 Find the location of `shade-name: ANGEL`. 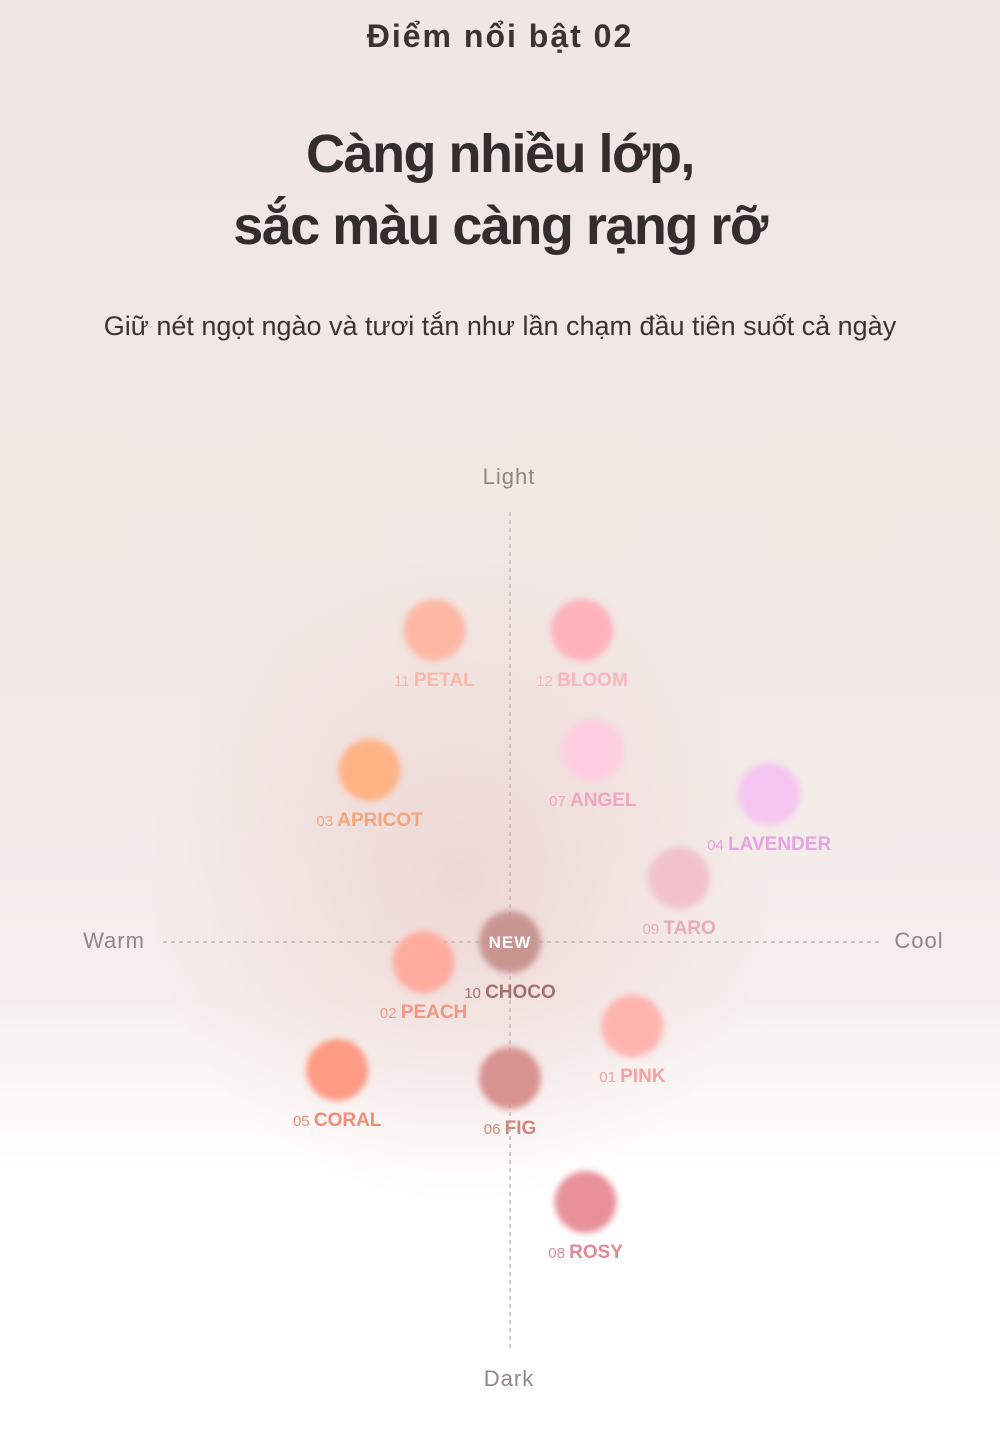

shade-name: ANGEL is located at coordinates (603, 800).